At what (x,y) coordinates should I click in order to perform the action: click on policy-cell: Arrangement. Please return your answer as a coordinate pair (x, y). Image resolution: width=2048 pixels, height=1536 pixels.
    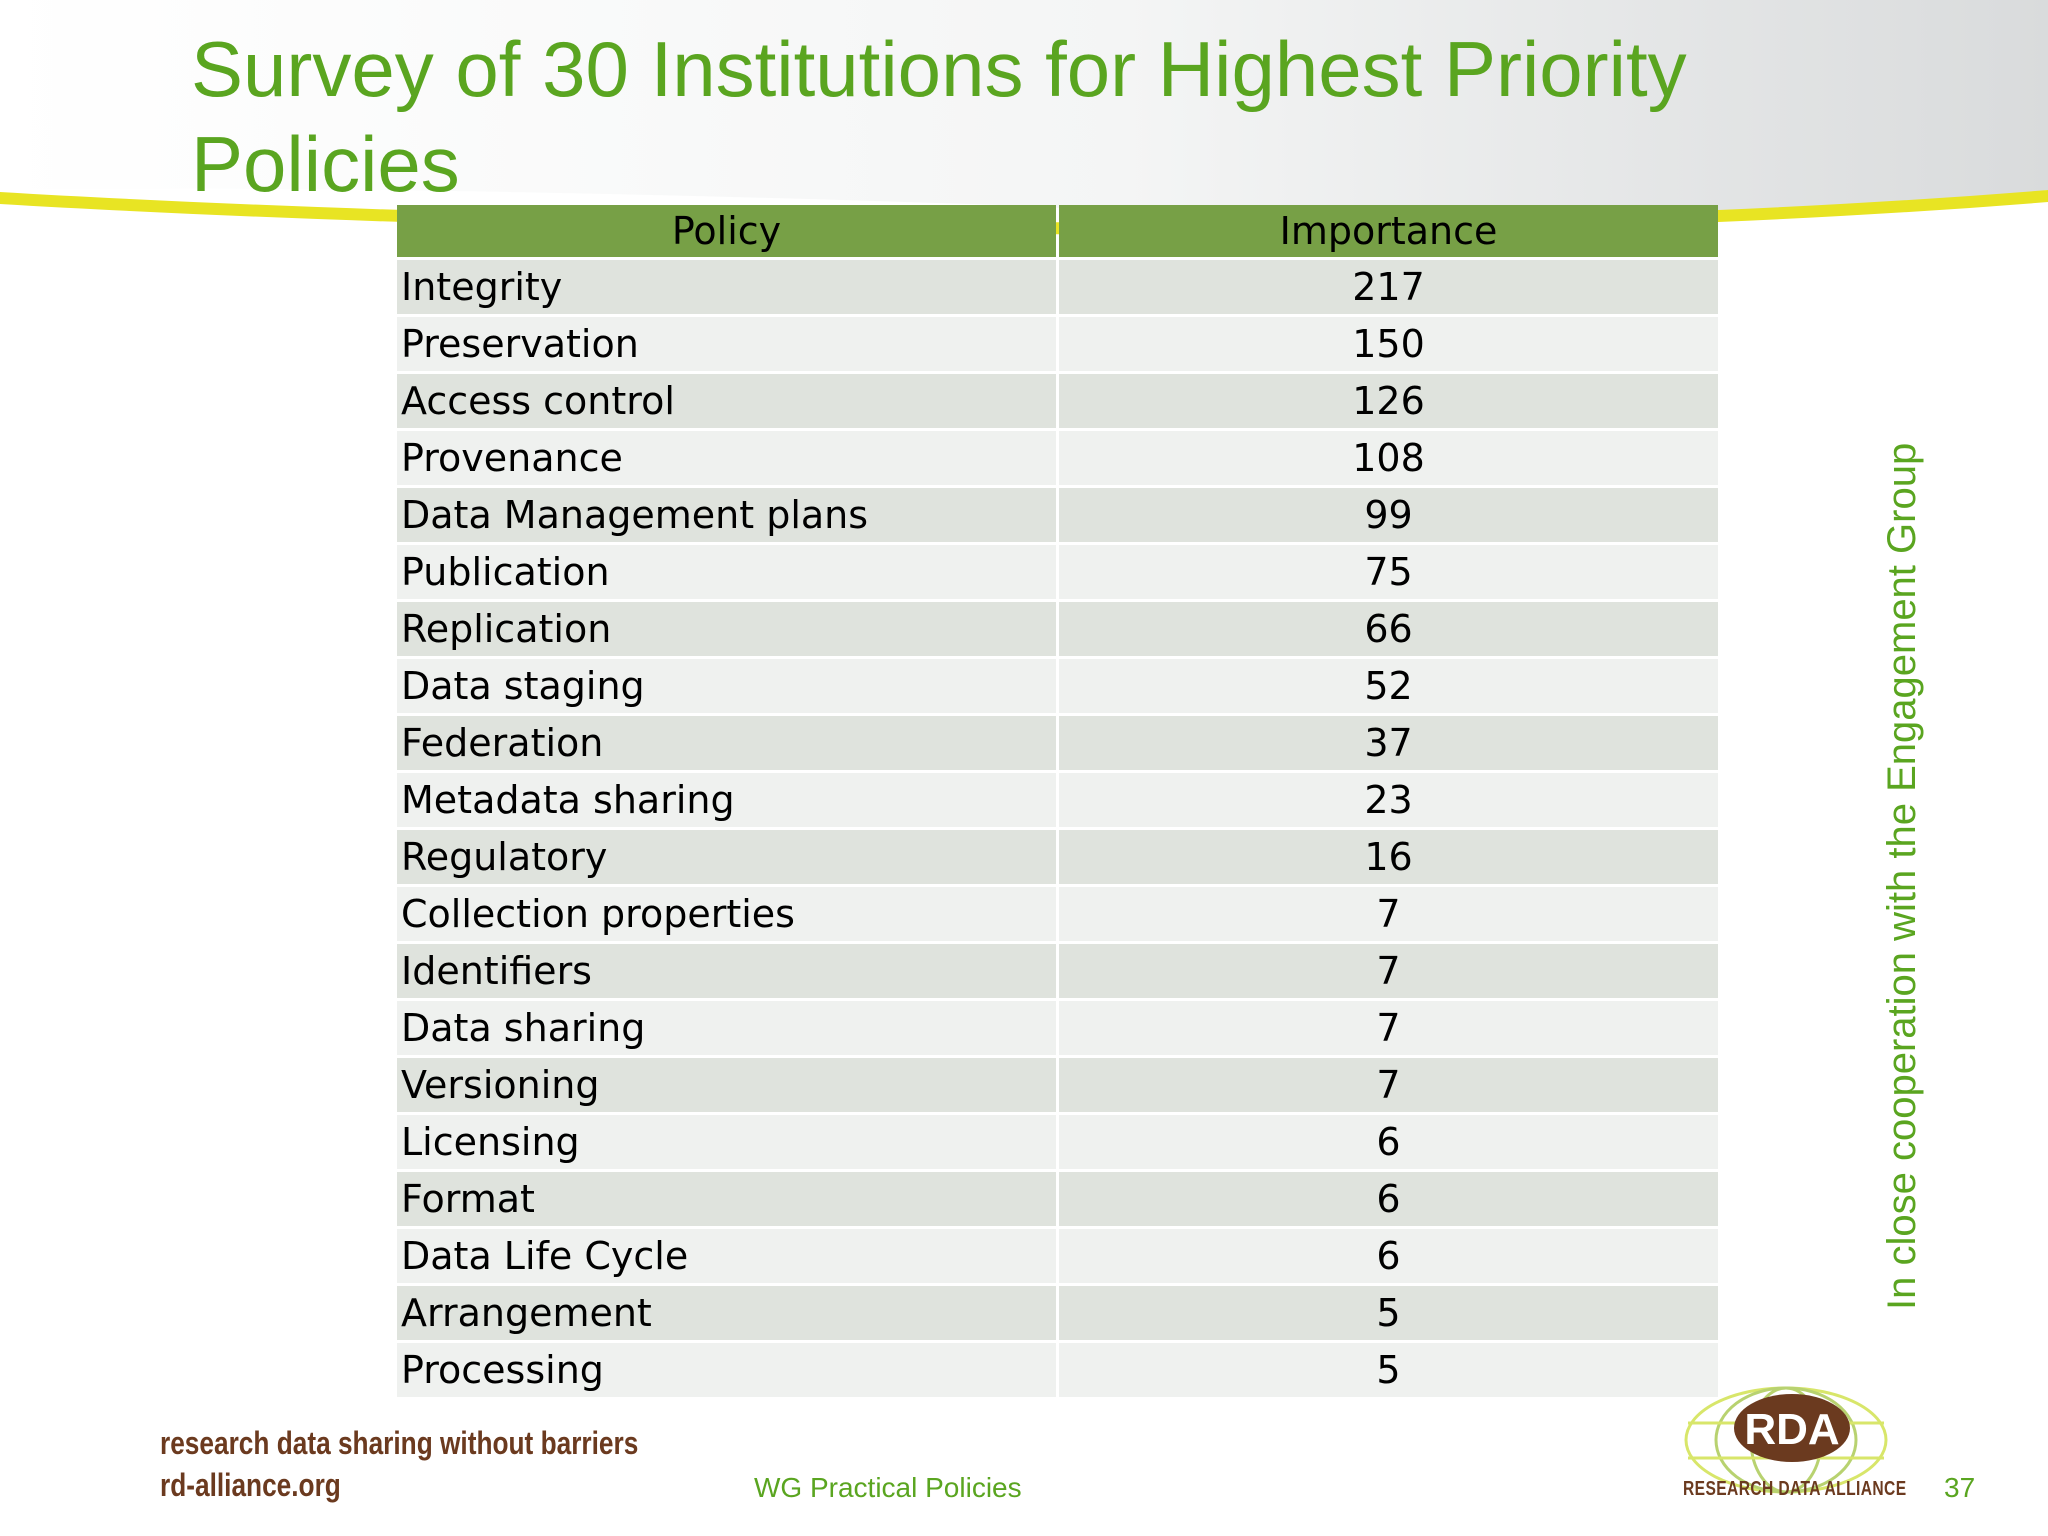
    Looking at the image, I should click on (726, 1313).